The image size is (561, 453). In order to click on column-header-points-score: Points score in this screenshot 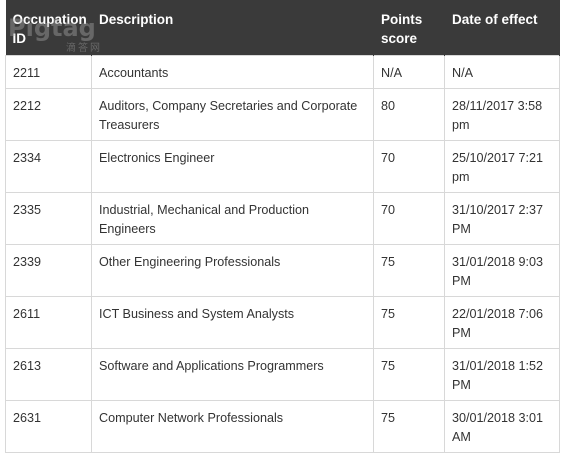, I will do `click(409, 28)`.